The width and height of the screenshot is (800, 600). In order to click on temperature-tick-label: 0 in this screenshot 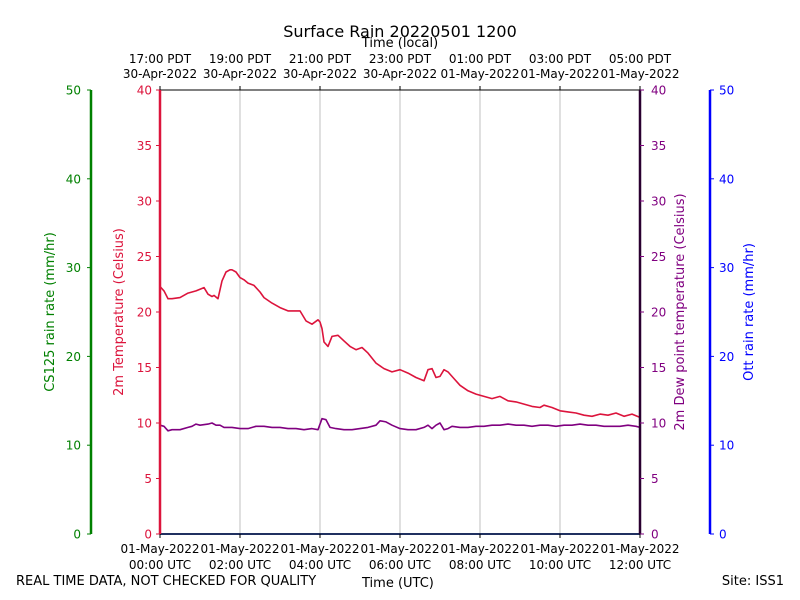, I will do `click(148, 535)`.